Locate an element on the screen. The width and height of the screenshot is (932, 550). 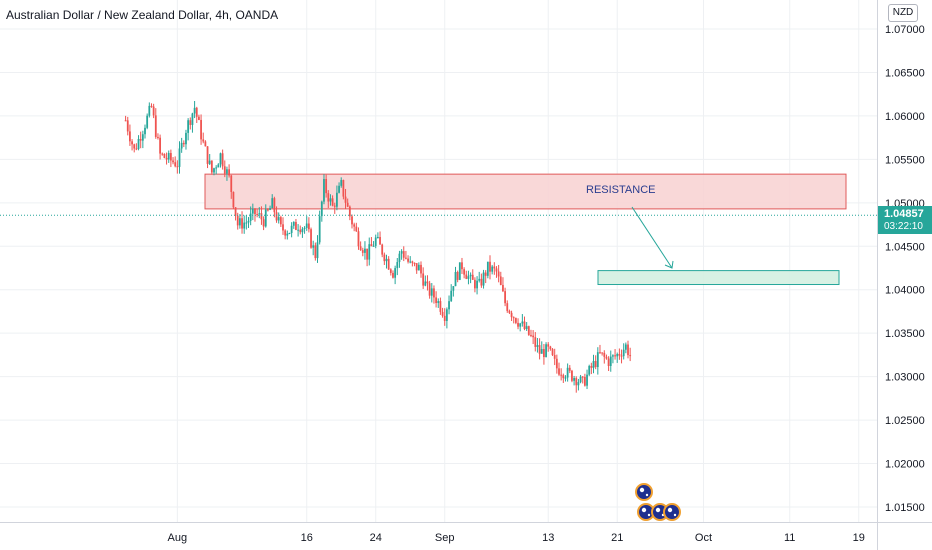
price-axis-bg is located at coordinates (904, 275).